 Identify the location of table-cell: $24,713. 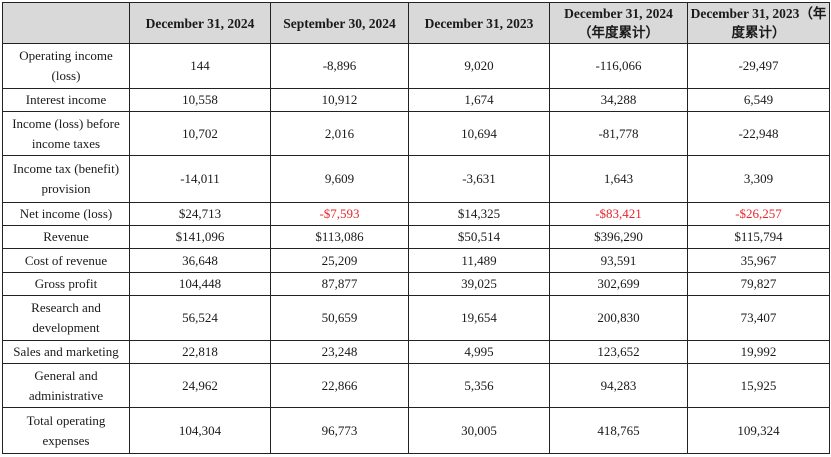
(200, 214).